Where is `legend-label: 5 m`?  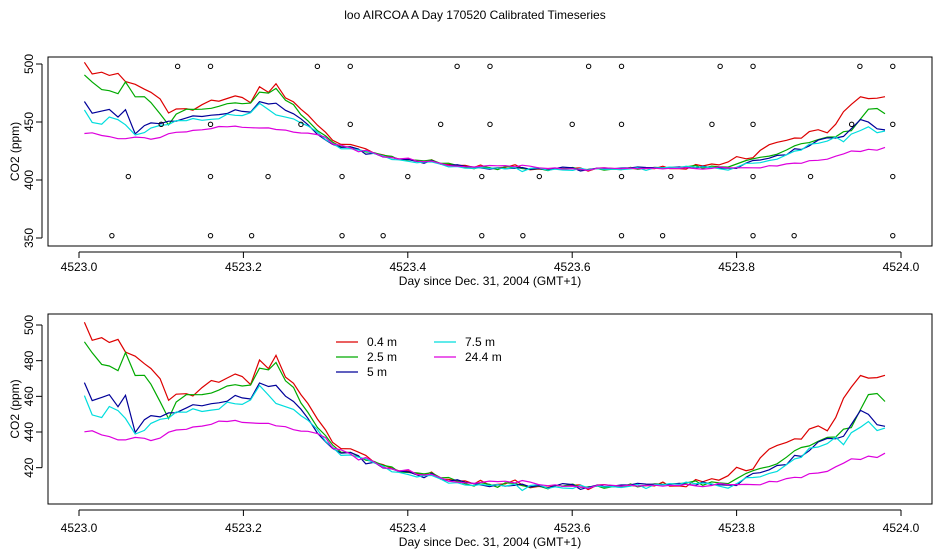
legend-label: 5 m is located at coordinates (377, 372).